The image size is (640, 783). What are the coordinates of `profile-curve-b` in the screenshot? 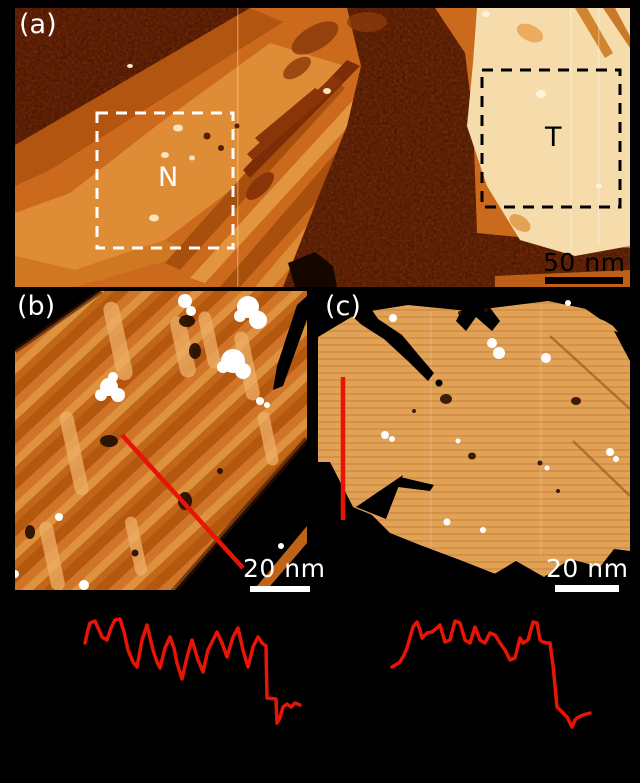 It's located at (192, 671).